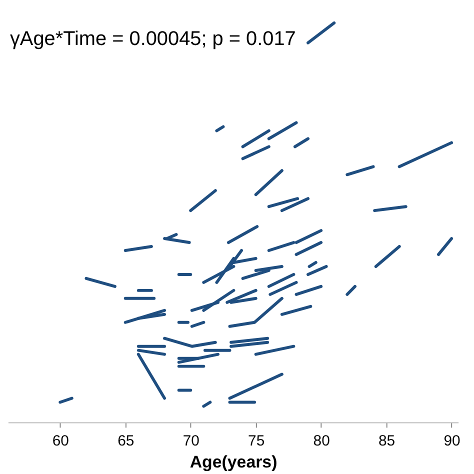  Describe the element at coordinates (153, 39) in the screenshot. I see `annotation: γAge*Time = 0.00045; p = 0.017` at that location.